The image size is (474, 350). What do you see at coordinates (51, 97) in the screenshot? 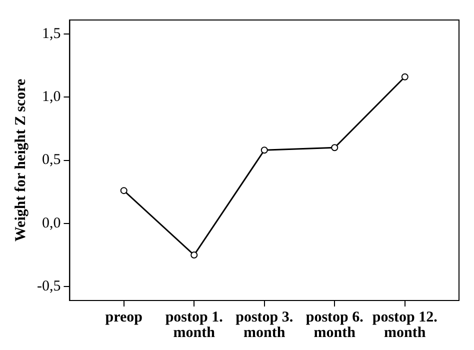
I see `y-tick-label: 1,0` at bounding box center [51, 97].